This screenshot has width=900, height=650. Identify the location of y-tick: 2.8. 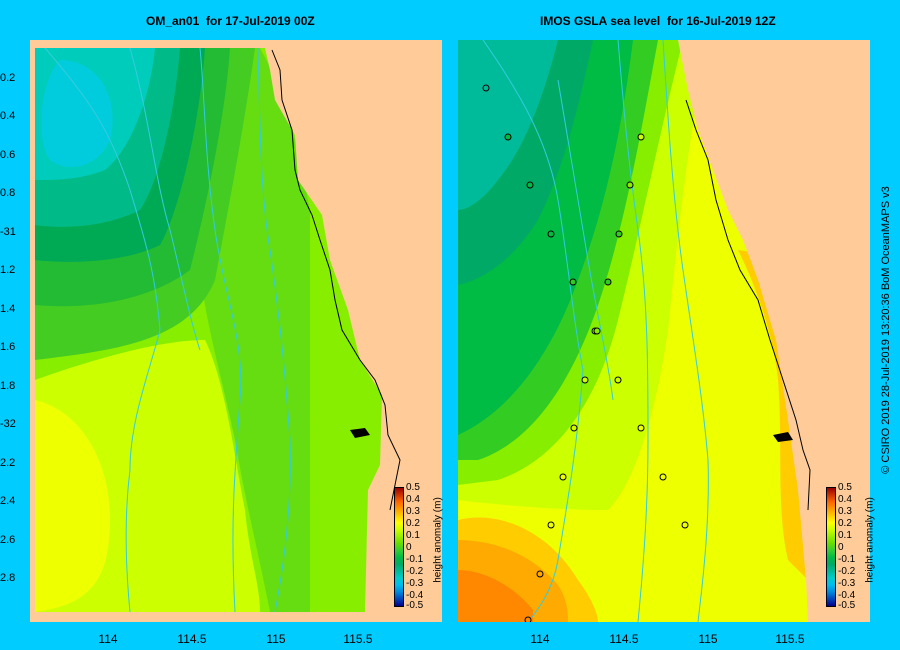
(8, 578).